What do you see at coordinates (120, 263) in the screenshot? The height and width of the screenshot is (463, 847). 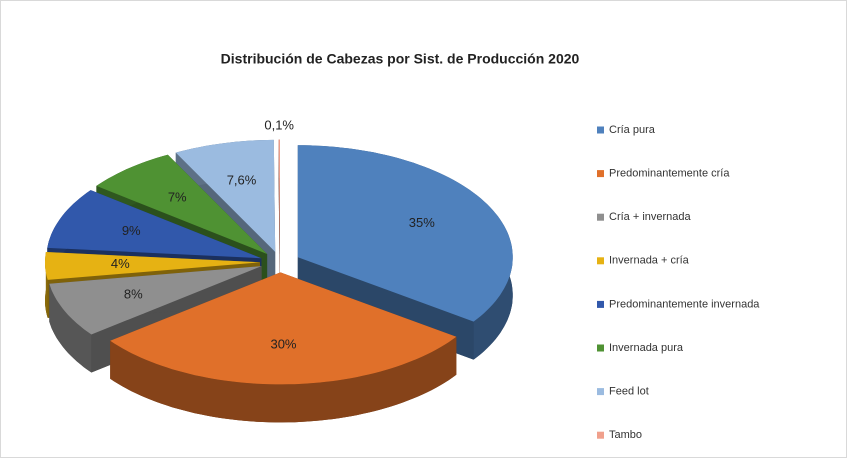 I see `data-label: 4%` at bounding box center [120, 263].